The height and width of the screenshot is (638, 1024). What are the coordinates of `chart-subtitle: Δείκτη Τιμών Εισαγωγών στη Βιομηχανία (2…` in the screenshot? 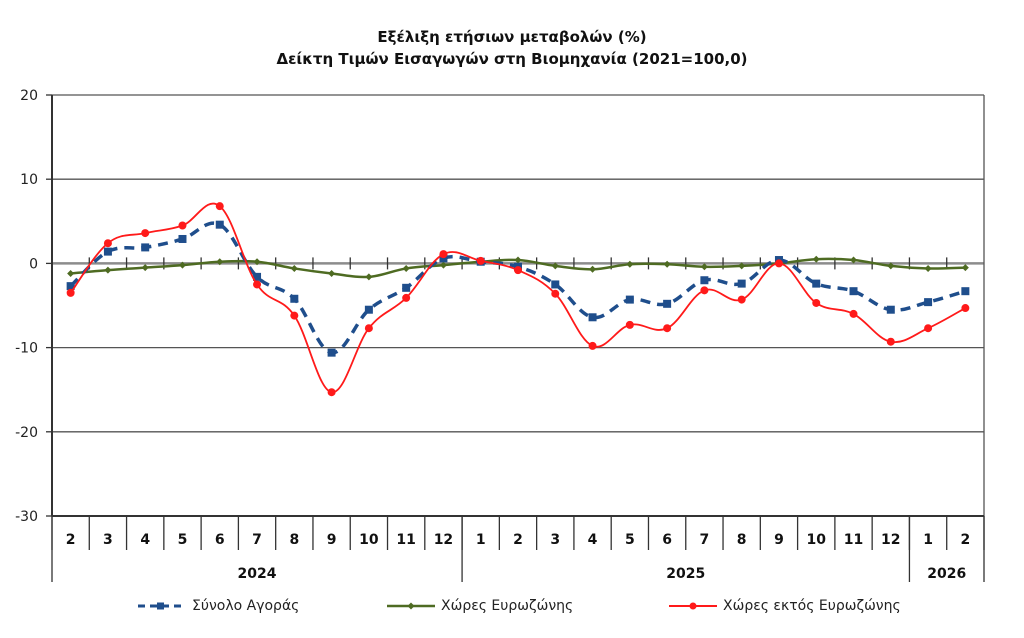 It's located at (512, 59).